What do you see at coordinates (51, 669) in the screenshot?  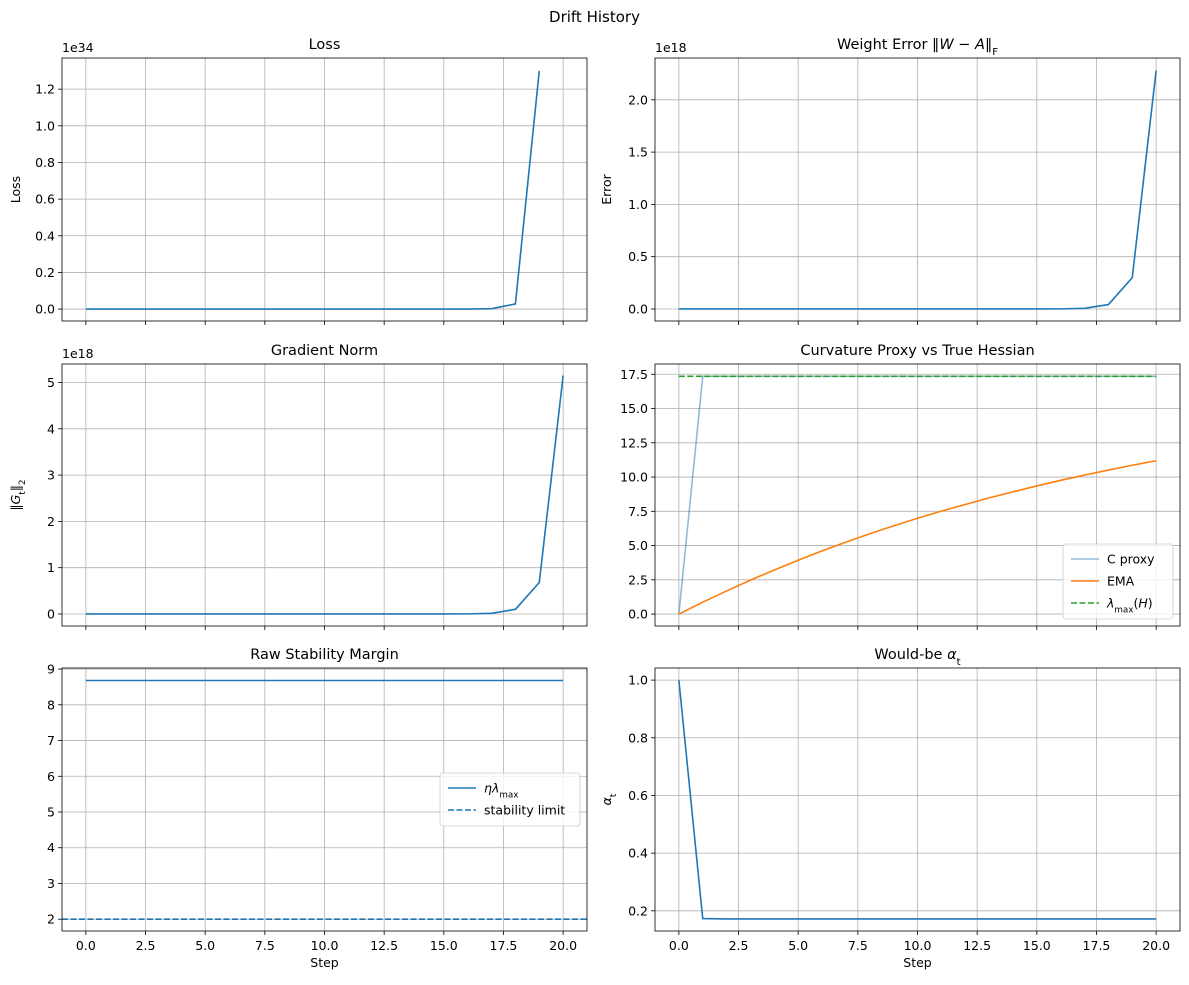 I see `y-tick-label: 9` at bounding box center [51, 669].